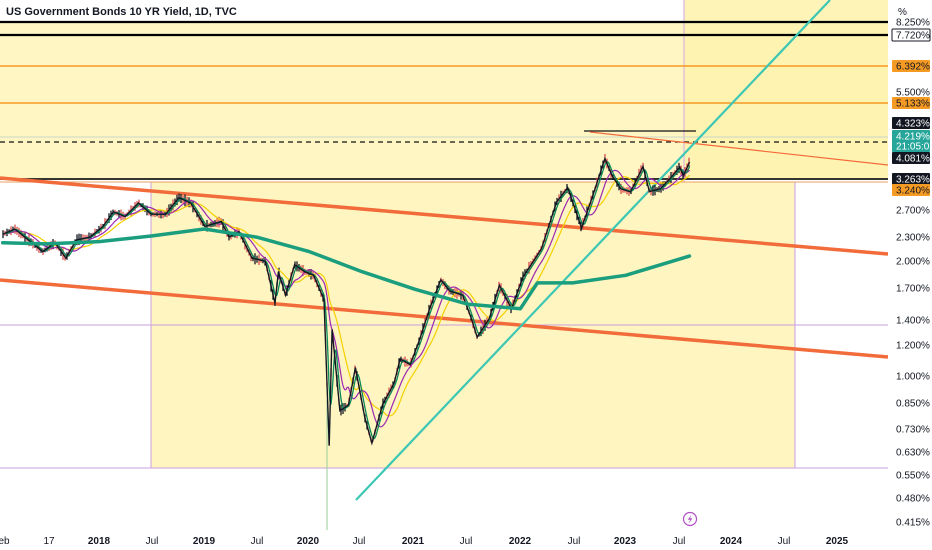  Describe the element at coordinates (346, 269) in the screenshot. I see `ma200-line` at that location.